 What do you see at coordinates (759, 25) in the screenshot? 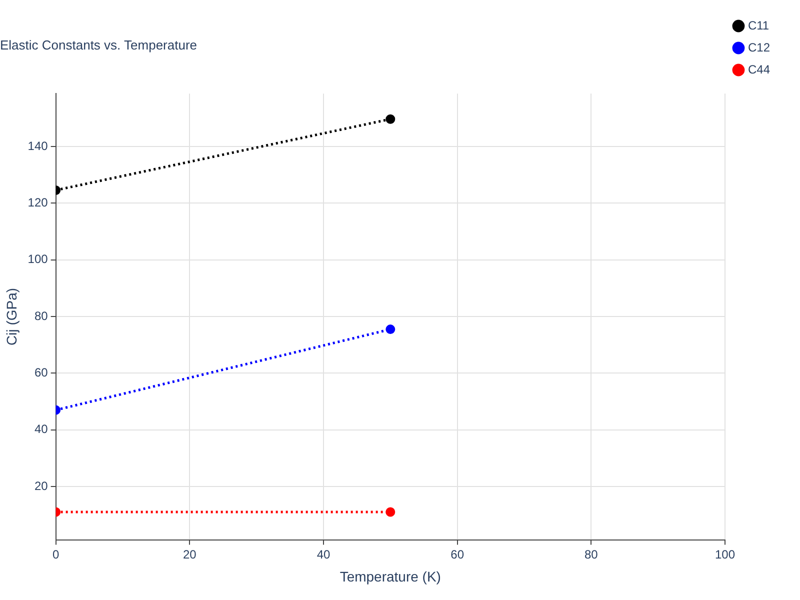
I see `legend-label: C11` at bounding box center [759, 25].